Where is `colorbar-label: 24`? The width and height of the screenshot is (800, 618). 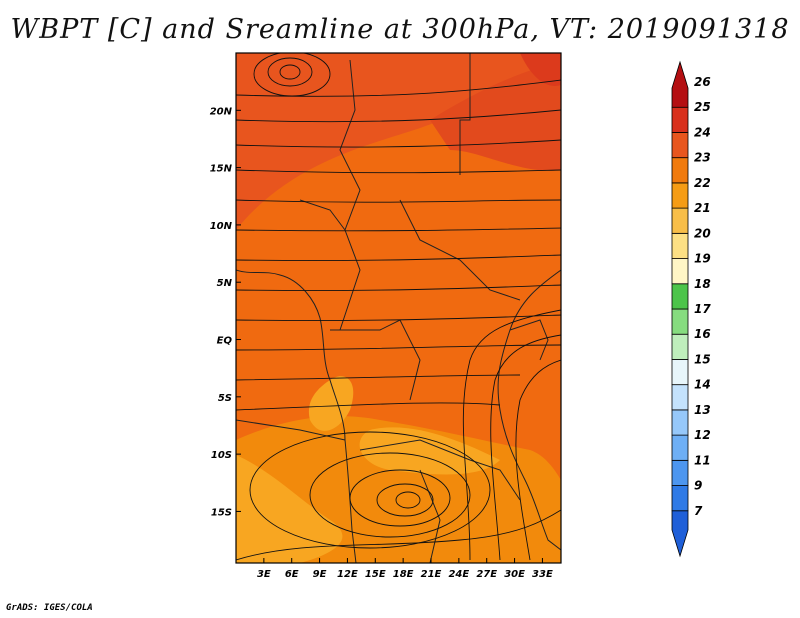 colorbar-label: 24 is located at coordinates (702, 132).